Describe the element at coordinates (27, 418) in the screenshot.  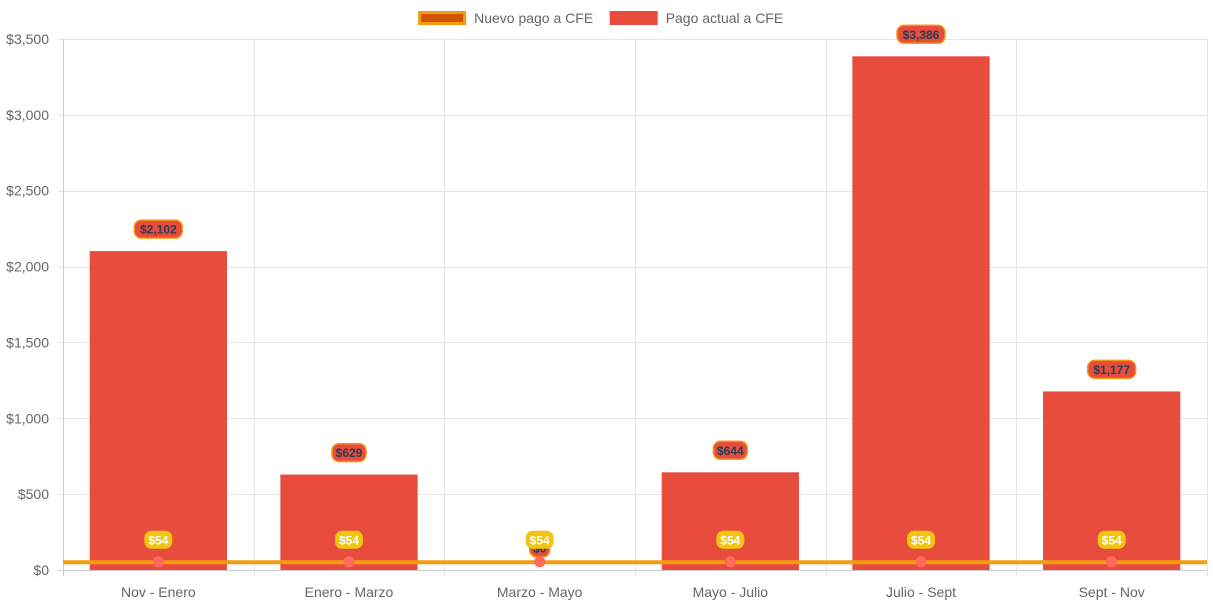
I see `y-tick-label: $1,000` at that location.